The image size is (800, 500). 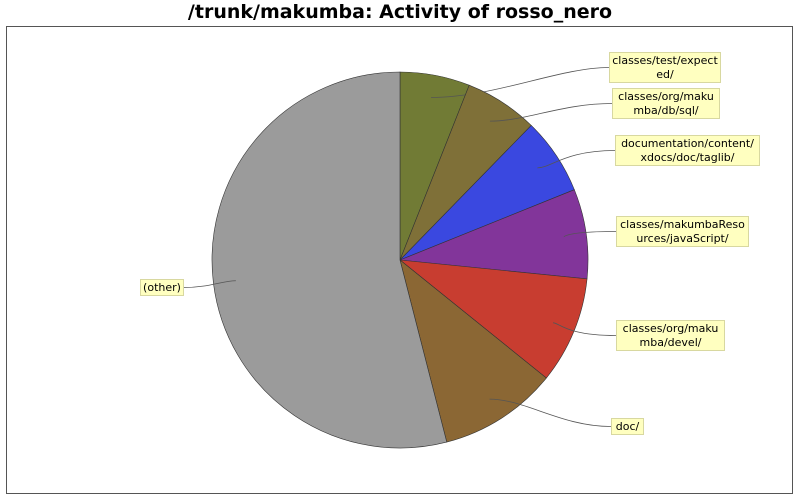 What do you see at coordinates (666, 103) in the screenshot?
I see `slice-label: classes/org/makumba/db/sql/` at bounding box center [666, 103].